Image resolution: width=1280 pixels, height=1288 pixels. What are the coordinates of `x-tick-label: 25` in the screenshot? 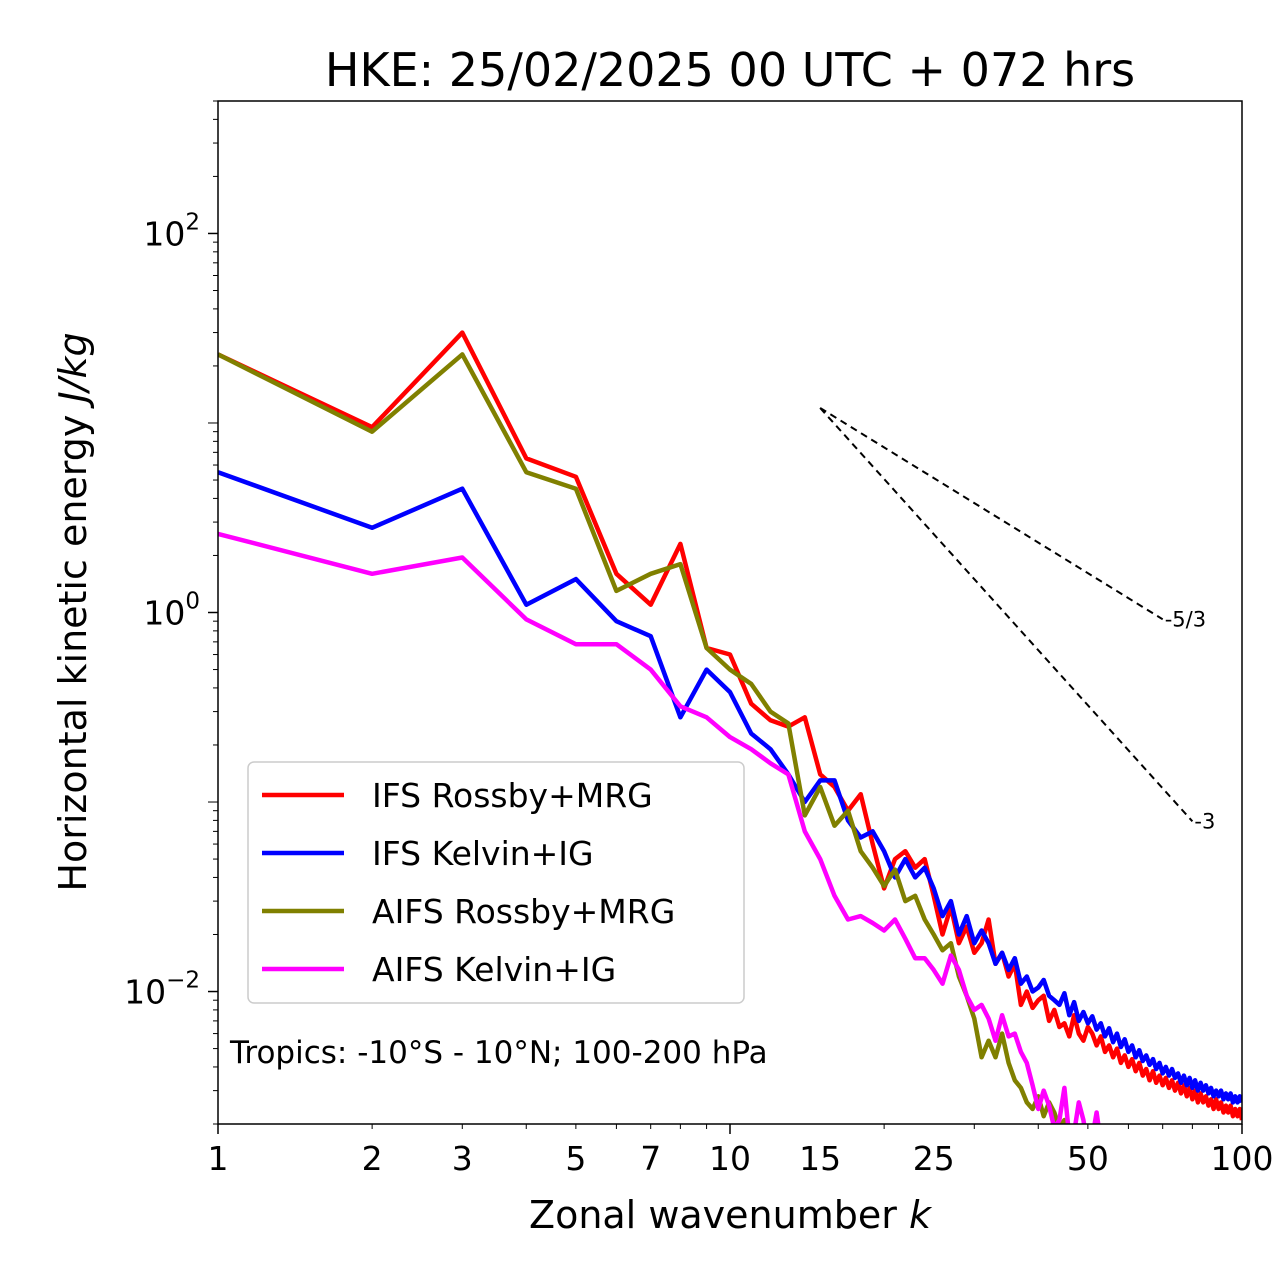 It's located at (934, 1158).